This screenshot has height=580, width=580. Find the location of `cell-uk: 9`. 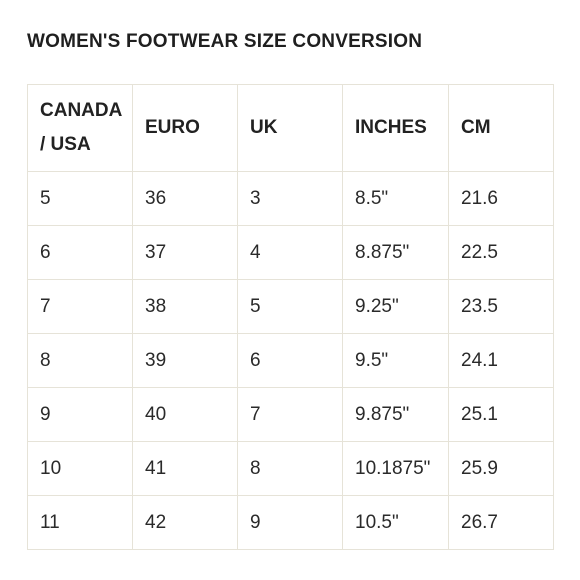

cell-uk: 9 is located at coordinates (290, 522).